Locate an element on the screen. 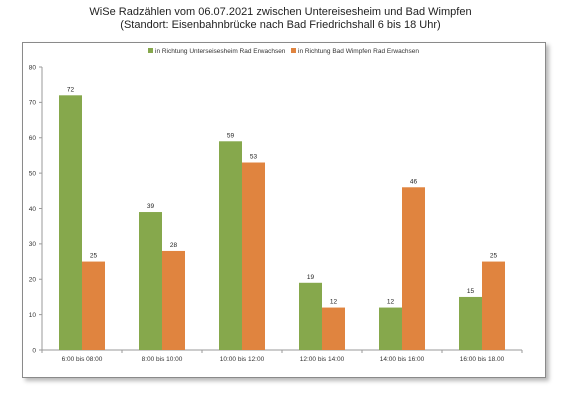  x-tick-label: 8:00 bis 10:00 is located at coordinates (162, 359).